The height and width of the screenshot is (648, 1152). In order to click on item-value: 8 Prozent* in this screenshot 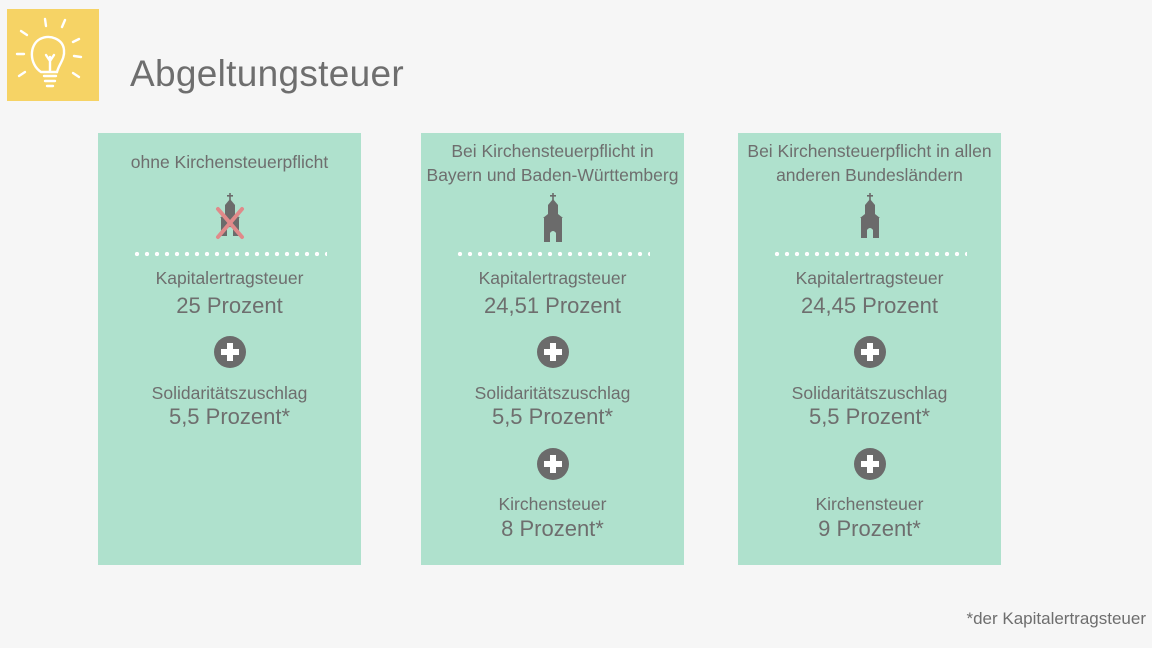, I will do `click(552, 528)`.